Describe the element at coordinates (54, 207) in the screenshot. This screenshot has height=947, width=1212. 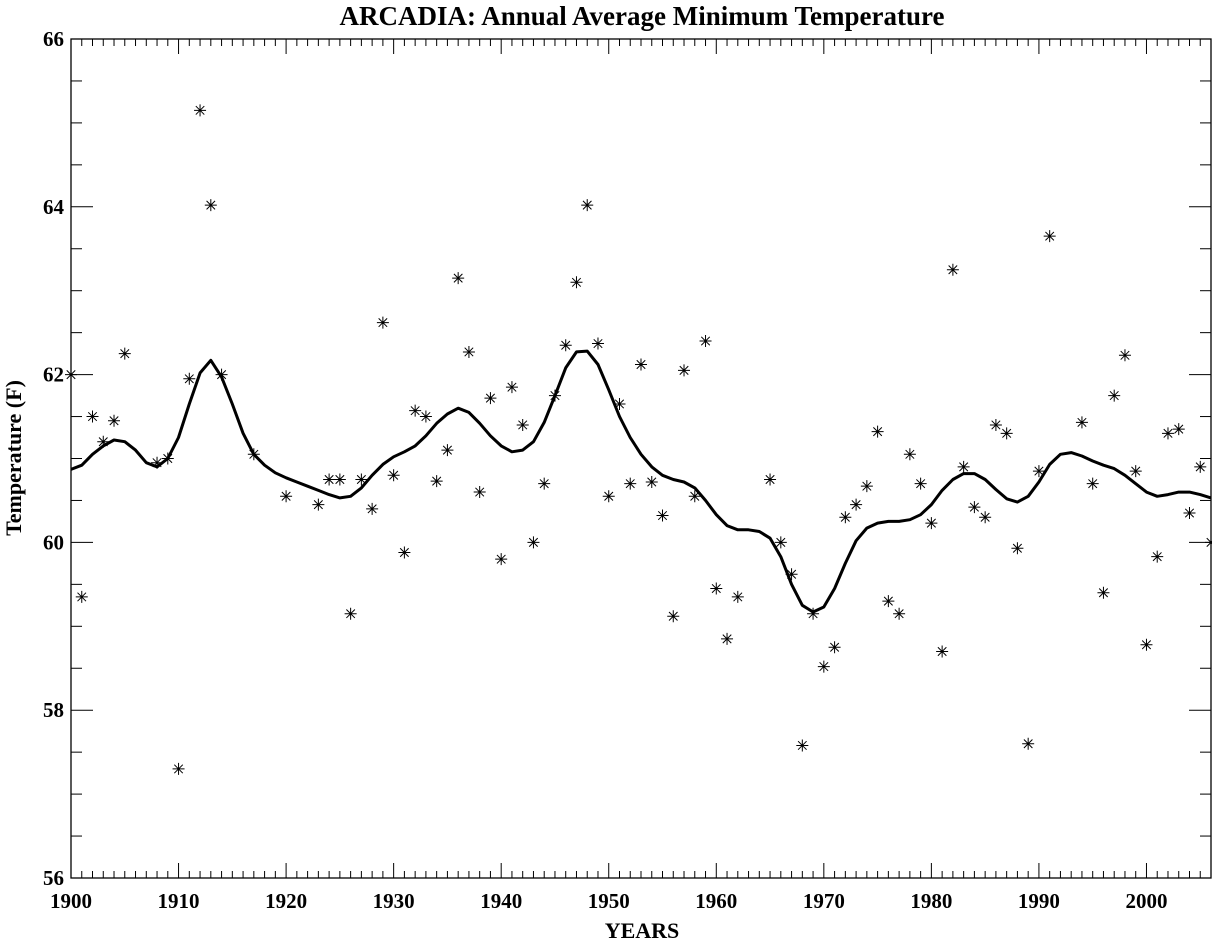
I see `y-tick-label: 64` at that location.